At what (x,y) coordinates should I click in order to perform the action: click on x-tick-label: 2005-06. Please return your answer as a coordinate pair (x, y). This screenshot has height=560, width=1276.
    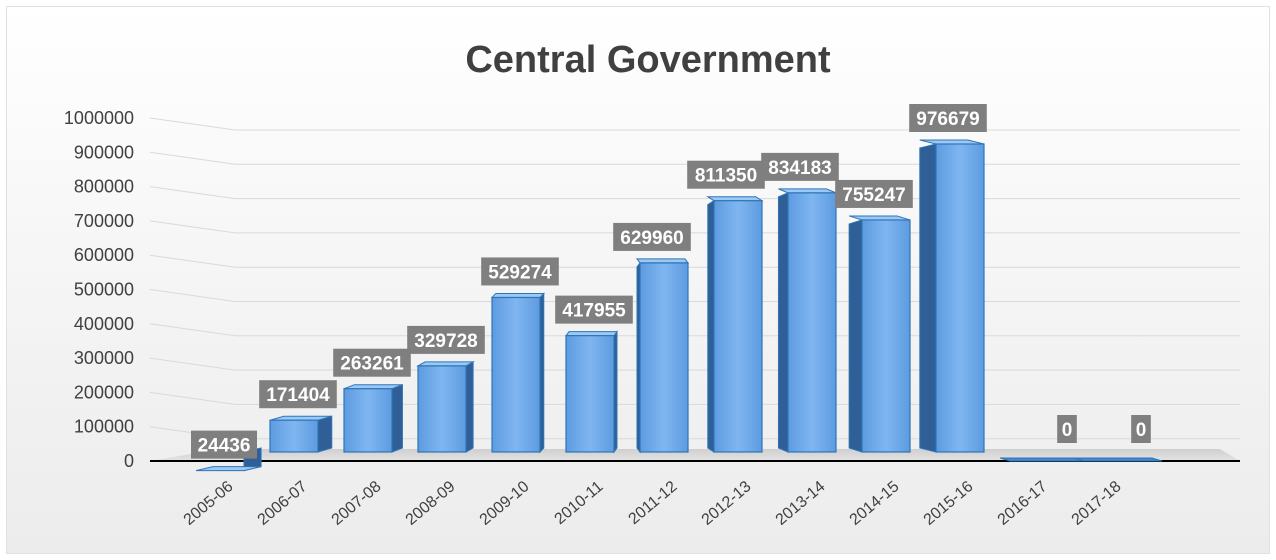
    Looking at the image, I should click on (209, 503).